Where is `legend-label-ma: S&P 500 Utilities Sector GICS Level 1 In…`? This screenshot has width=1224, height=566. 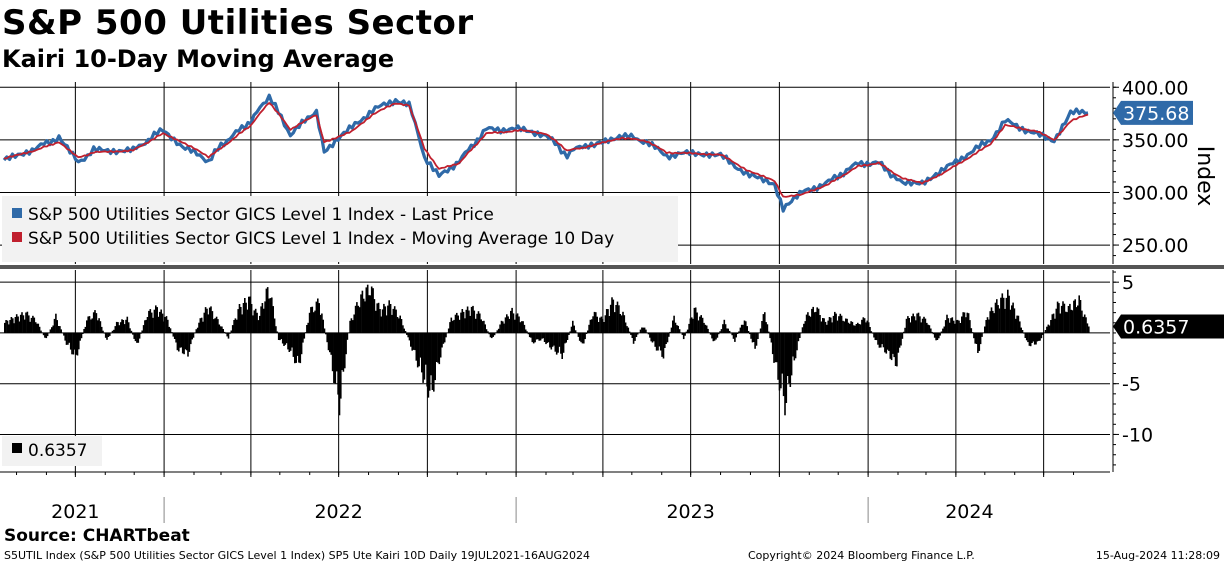
legend-label-ma: S&P 500 Utilities Sector GICS Level 1 In… is located at coordinates (321, 239).